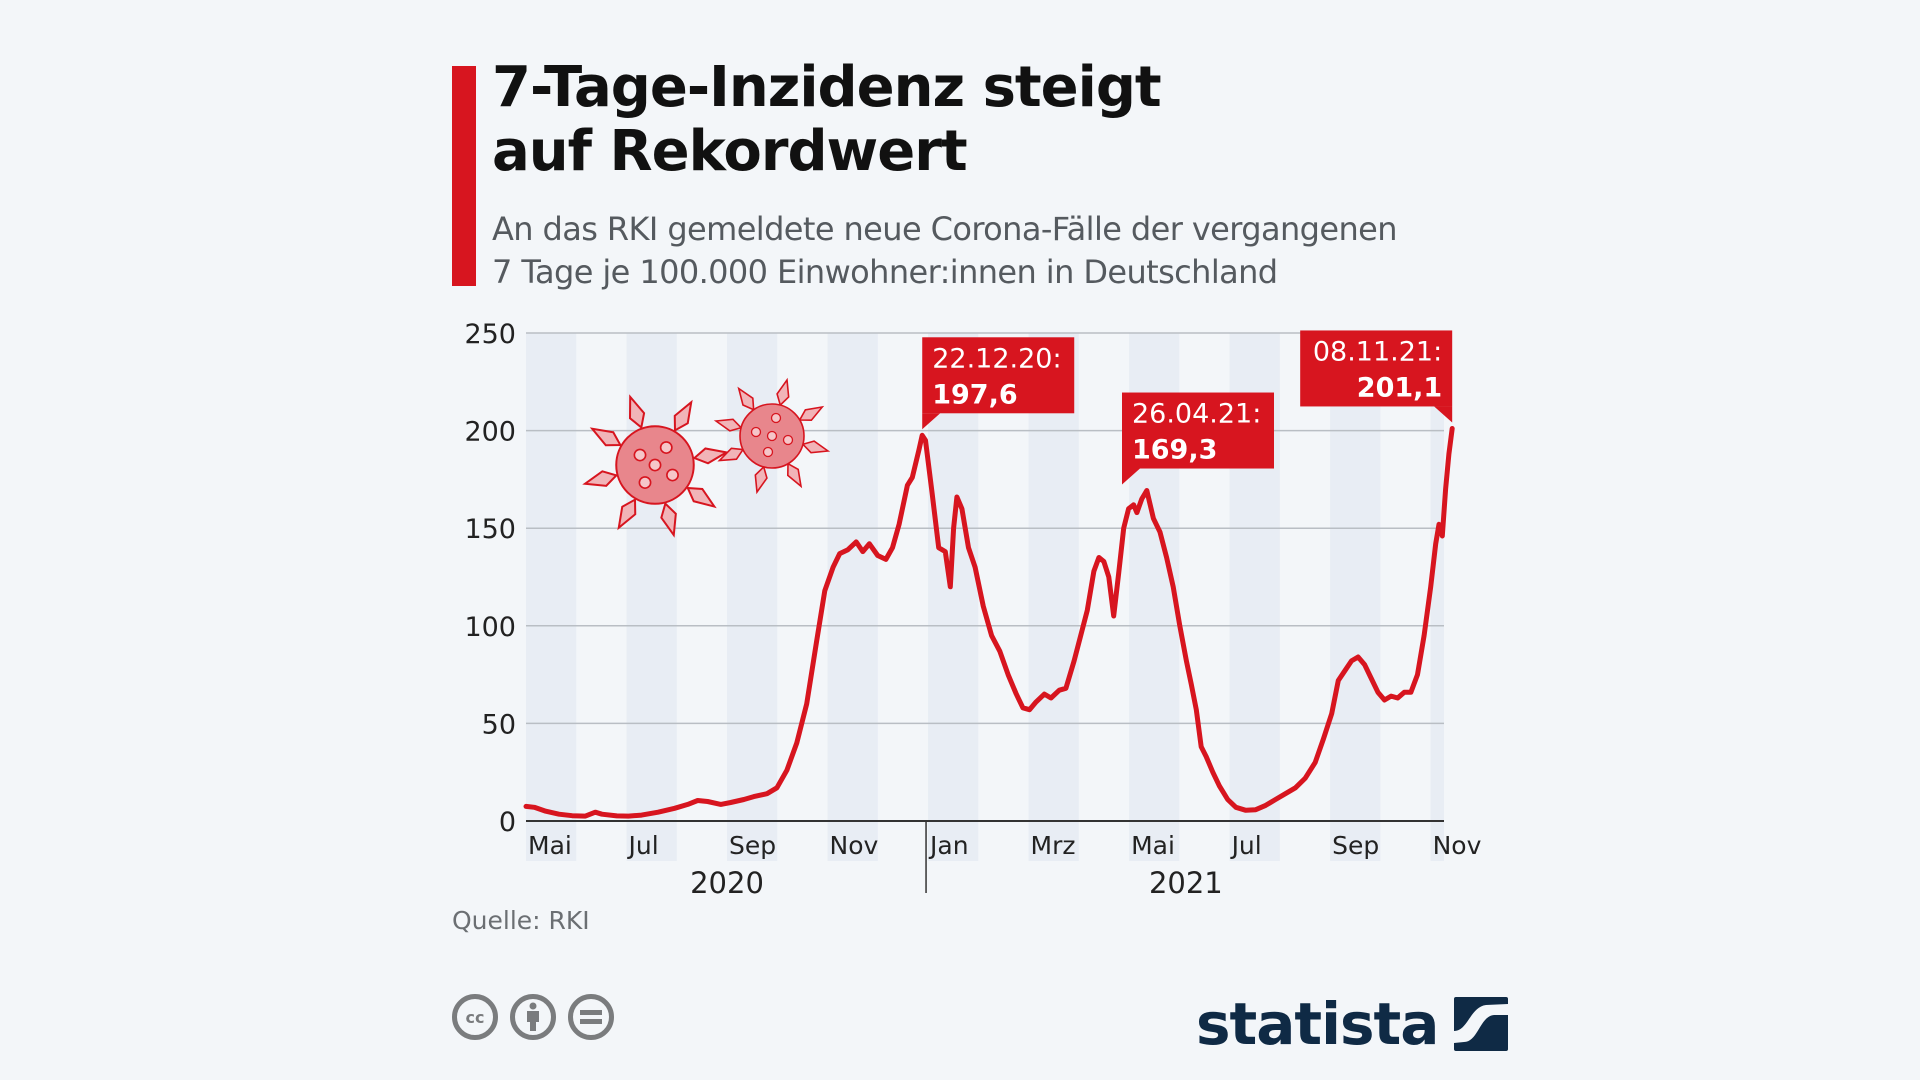 The image size is (1920, 1080). I want to click on source-note: Quelle: RKI, so click(521, 920).